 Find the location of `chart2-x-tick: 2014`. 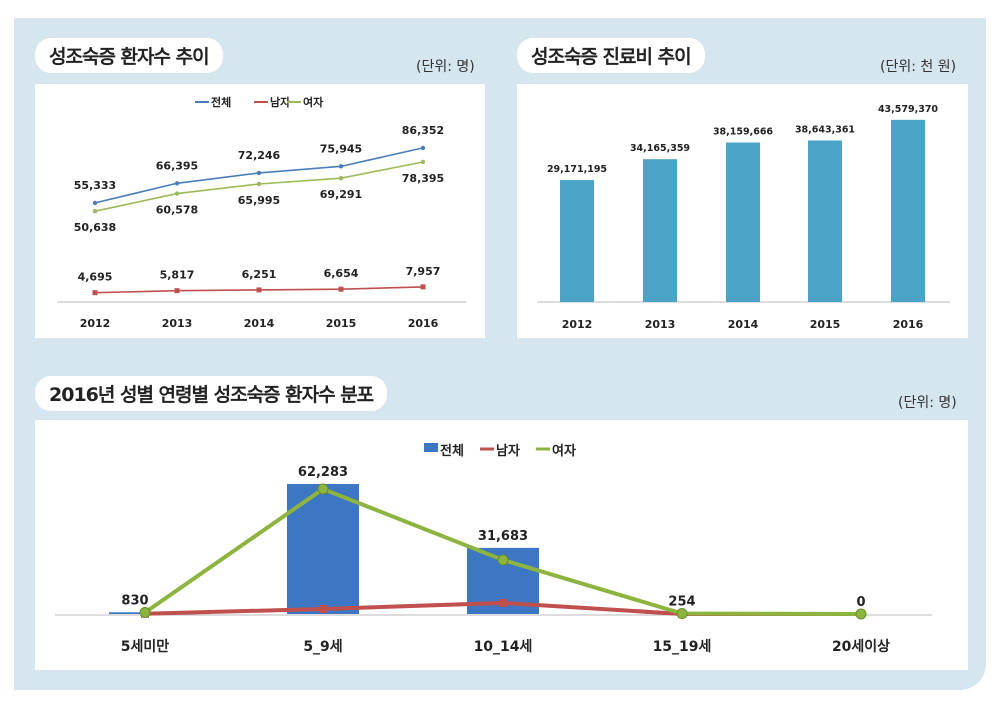

chart2-x-tick: 2014 is located at coordinates (743, 324).